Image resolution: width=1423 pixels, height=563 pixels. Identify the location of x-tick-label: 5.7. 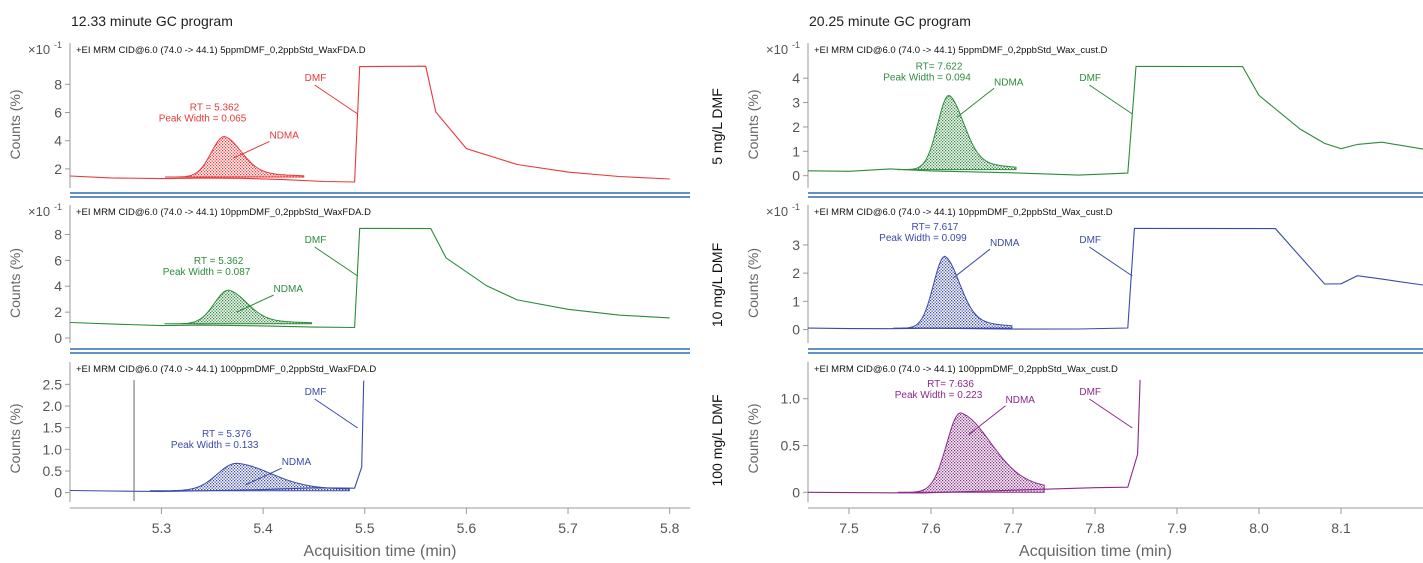
(568, 528).